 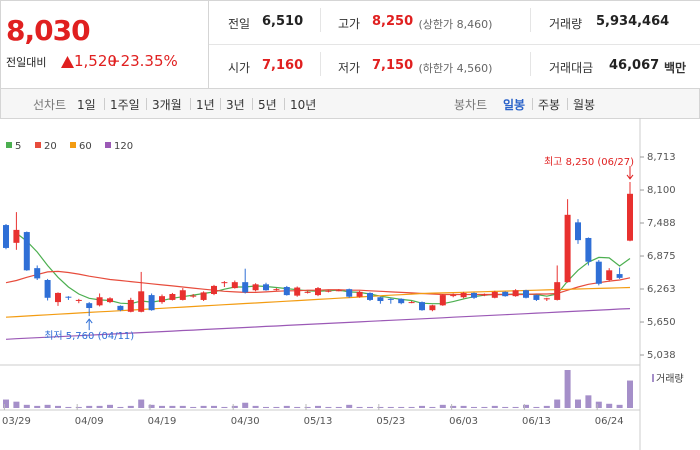 What do you see at coordinates (239, 68) in the screenshot?
I see `field-label: 시가` at bounding box center [239, 68].